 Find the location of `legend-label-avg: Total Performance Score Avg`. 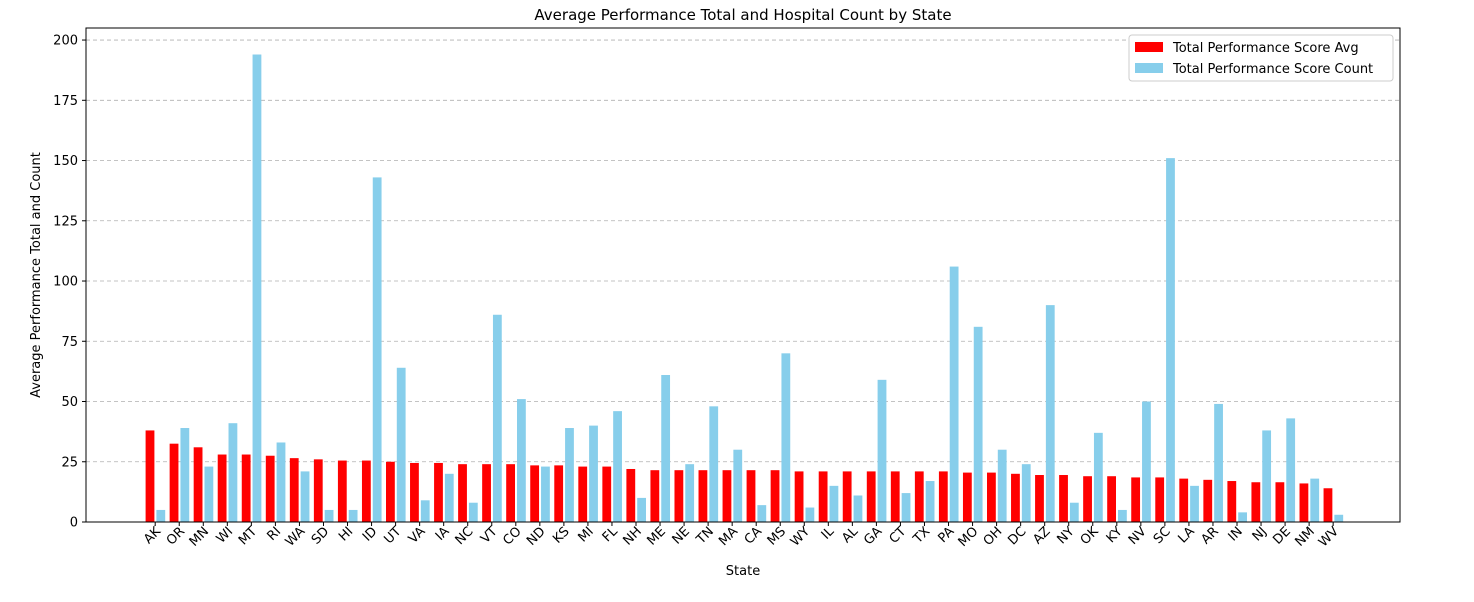

legend-label-avg: Total Performance Score Avg is located at coordinates (1265, 48).